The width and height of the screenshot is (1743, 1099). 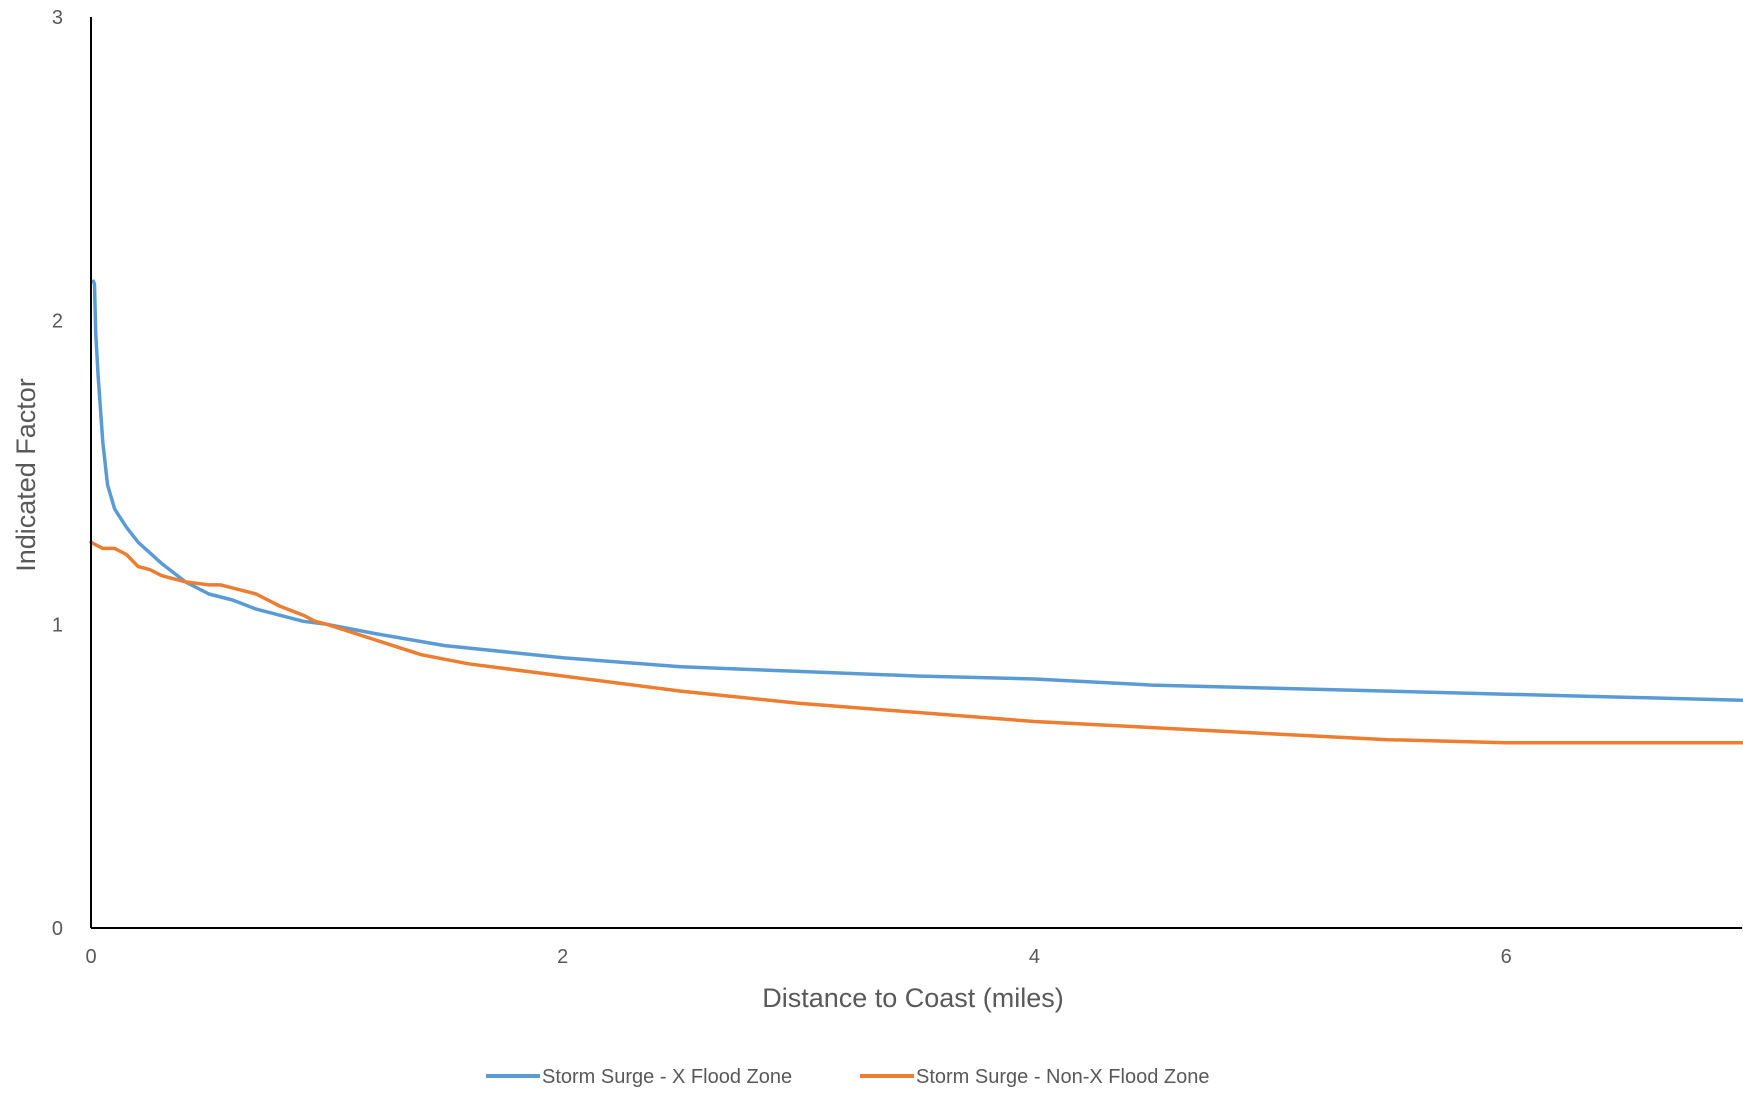 What do you see at coordinates (57, 473) in the screenshot?
I see `y-axis-ticks: 0 1 2 3` at bounding box center [57, 473].